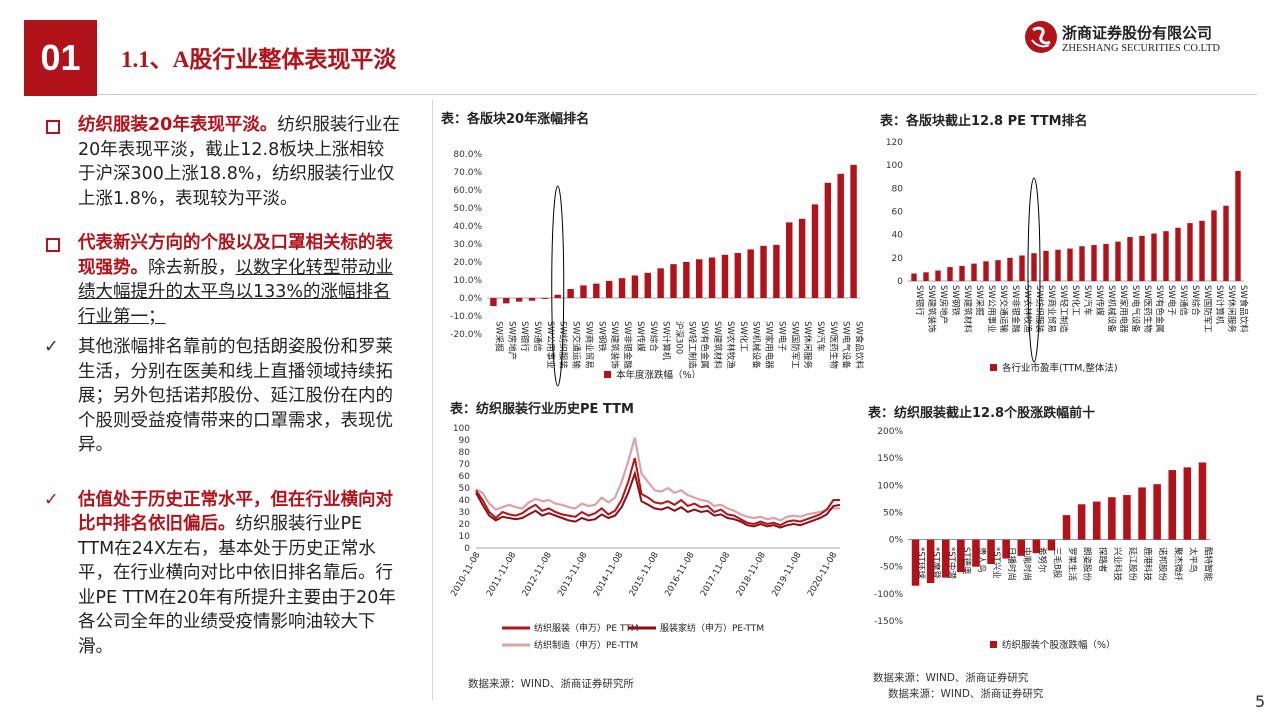 Image resolution: width=1279 pixels, height=719 pixels. What do you see at coordinates (993, 644) in the screenshot?
I see `legend-swatch` at bounding box center [993, 644].